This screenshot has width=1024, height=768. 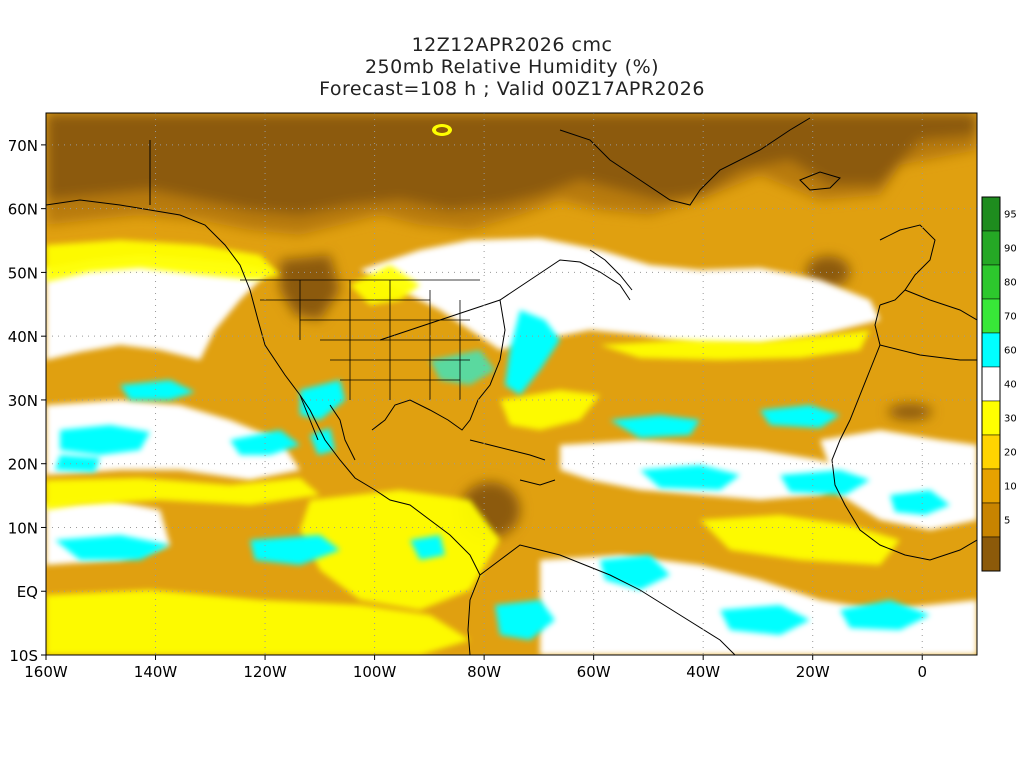 I want to click on colorbar-label: 90, so click(x=1010, y=249).